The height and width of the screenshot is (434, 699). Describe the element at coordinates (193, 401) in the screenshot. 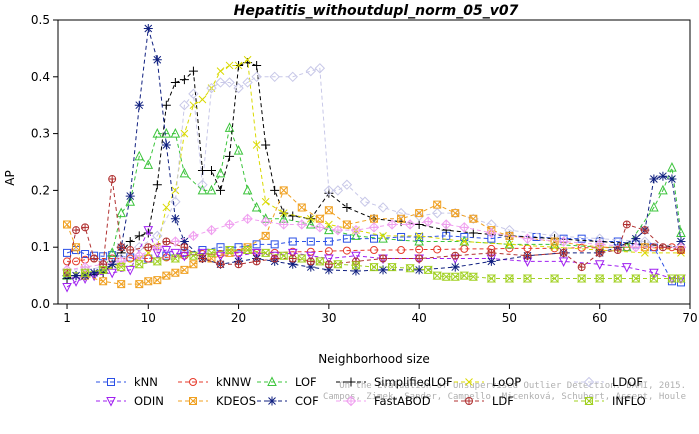

I see `legend-marker-kdeos` at that location.